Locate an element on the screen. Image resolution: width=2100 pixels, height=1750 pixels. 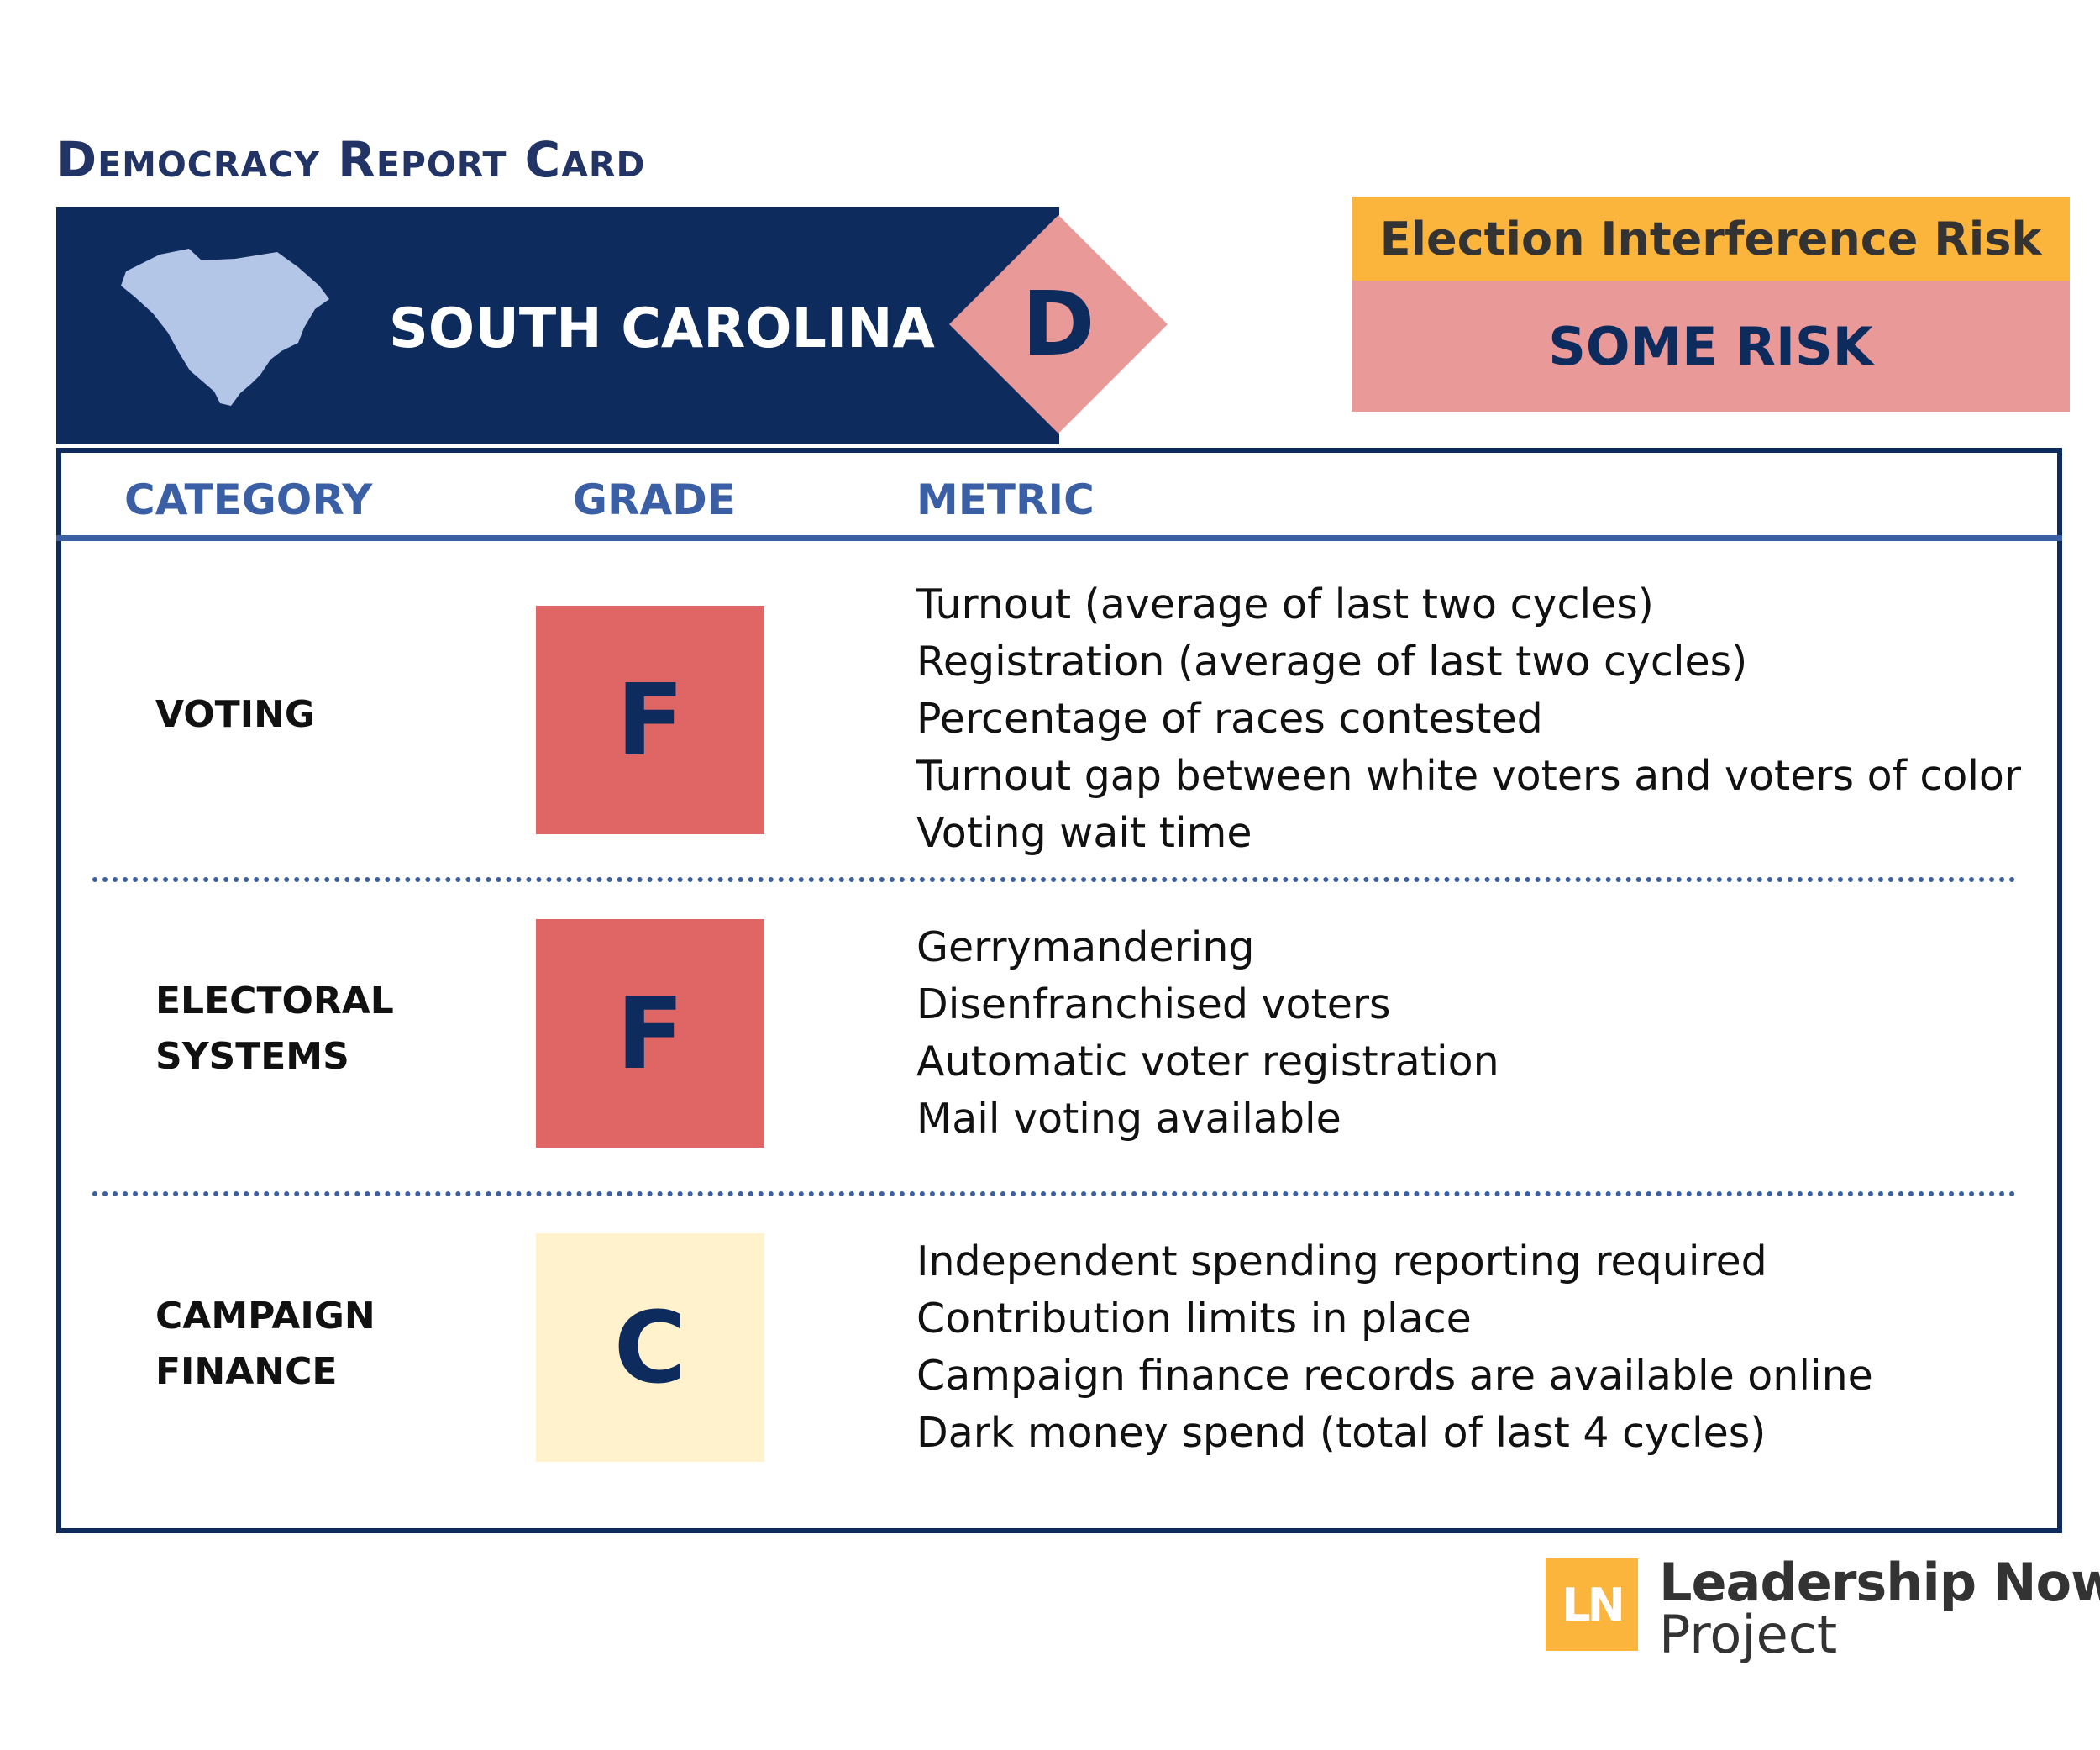
category-label: FINANCE is located at coordinates (246, 1372).